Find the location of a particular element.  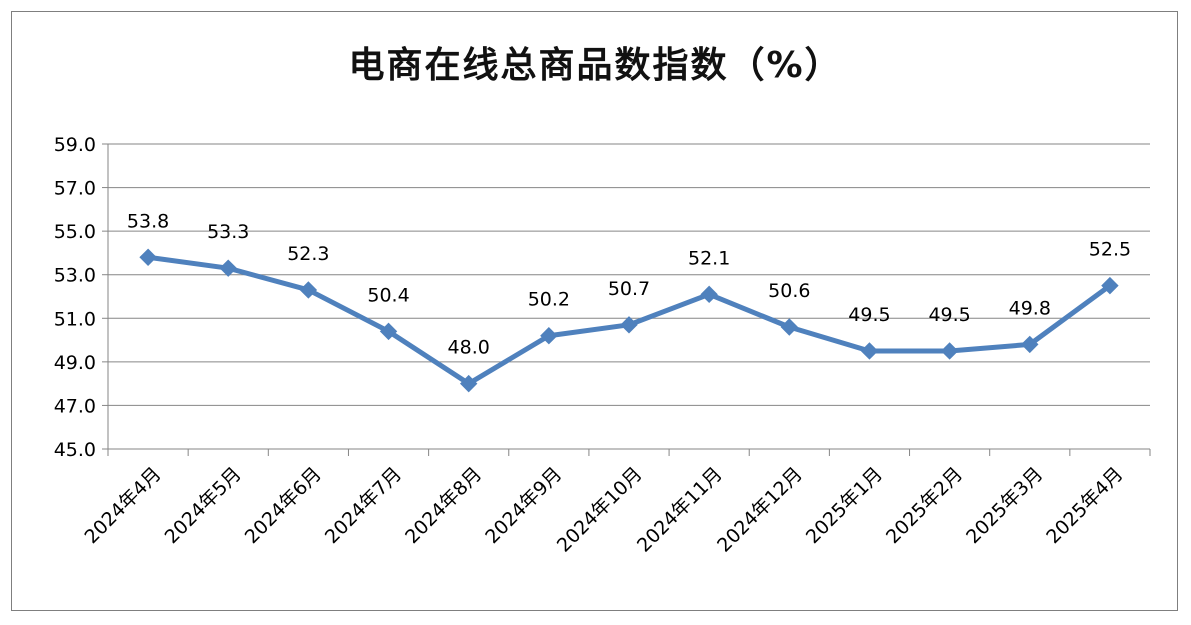

x-tick-label: 2025年2月 is located at coordinates (924, 505).